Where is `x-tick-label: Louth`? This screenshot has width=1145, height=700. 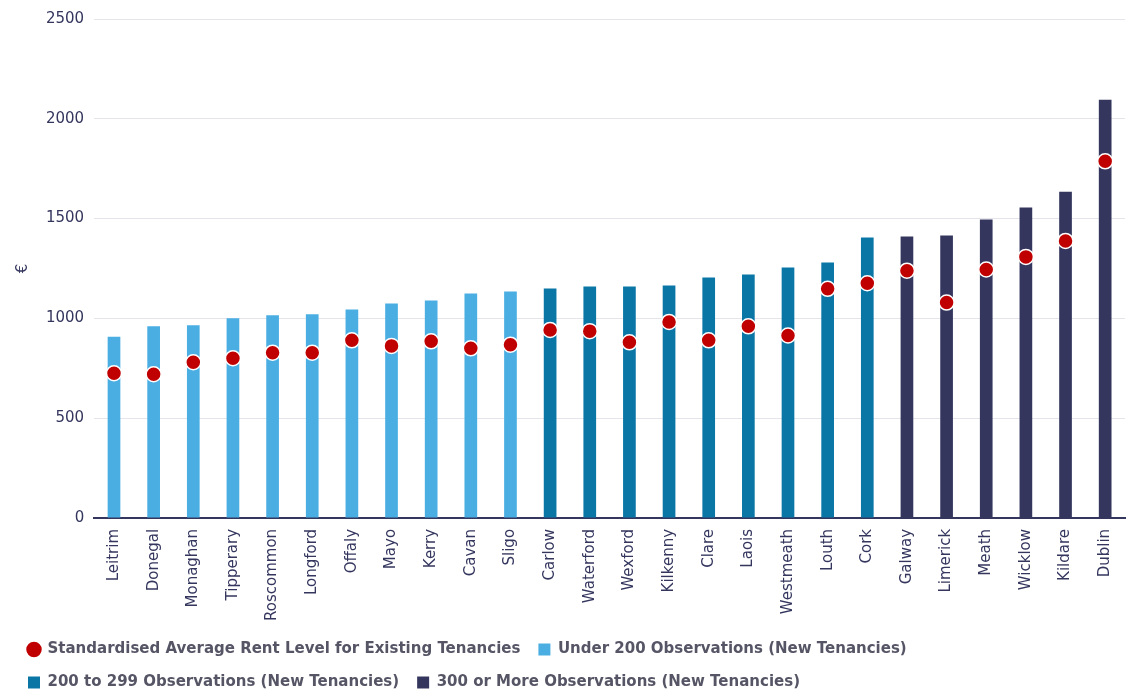
x-tick-label: Louth is located at coordinates (826, 550).